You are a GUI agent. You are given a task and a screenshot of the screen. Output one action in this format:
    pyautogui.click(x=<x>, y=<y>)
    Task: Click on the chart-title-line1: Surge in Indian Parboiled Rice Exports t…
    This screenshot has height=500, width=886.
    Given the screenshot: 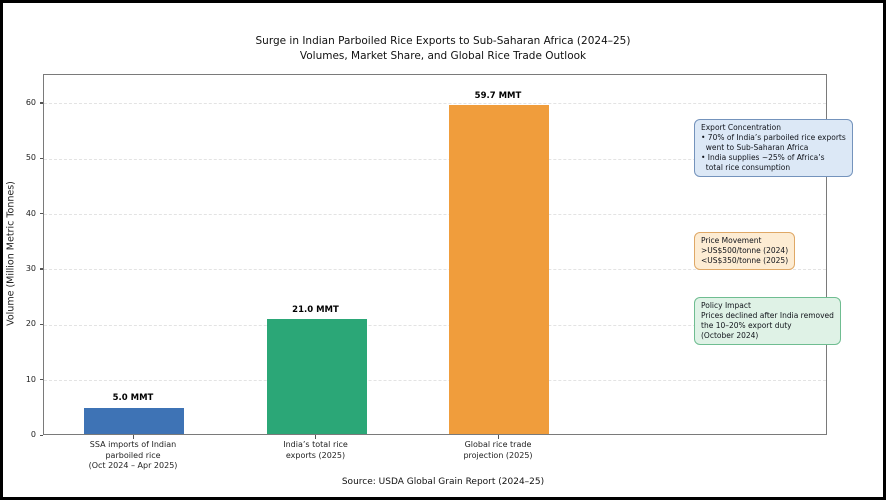 What is the action you would take?
    pyautogui.click(x=443, y=41)
    